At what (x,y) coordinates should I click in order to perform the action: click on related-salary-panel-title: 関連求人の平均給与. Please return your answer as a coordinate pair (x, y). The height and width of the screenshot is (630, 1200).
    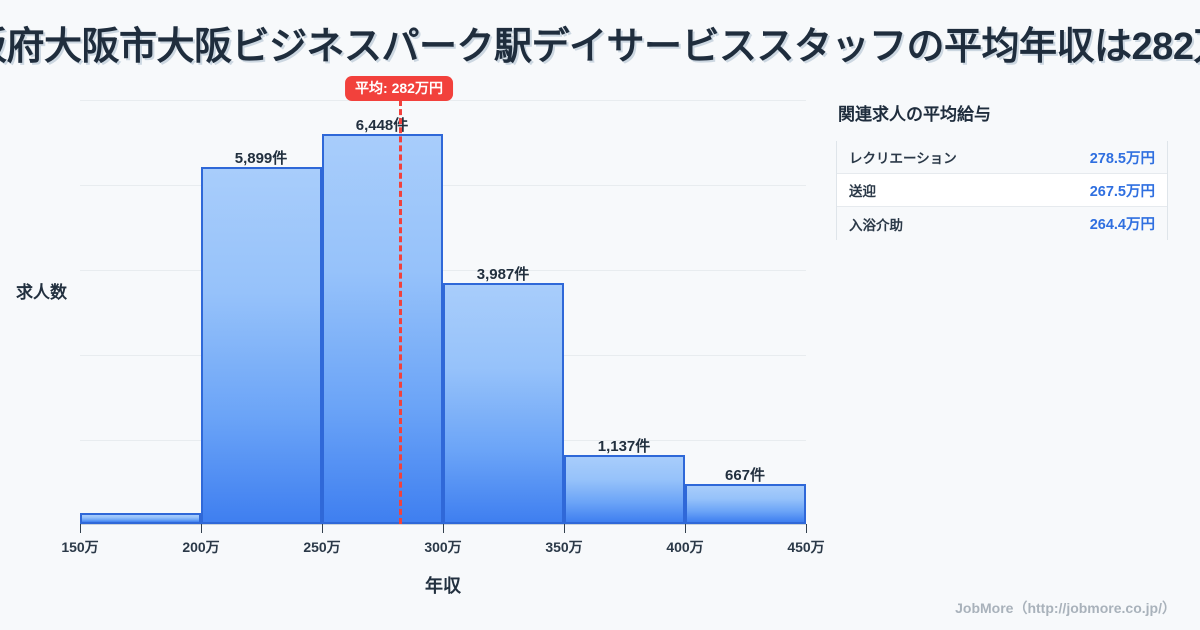
    Looking at the image, I should click on (914, 114).